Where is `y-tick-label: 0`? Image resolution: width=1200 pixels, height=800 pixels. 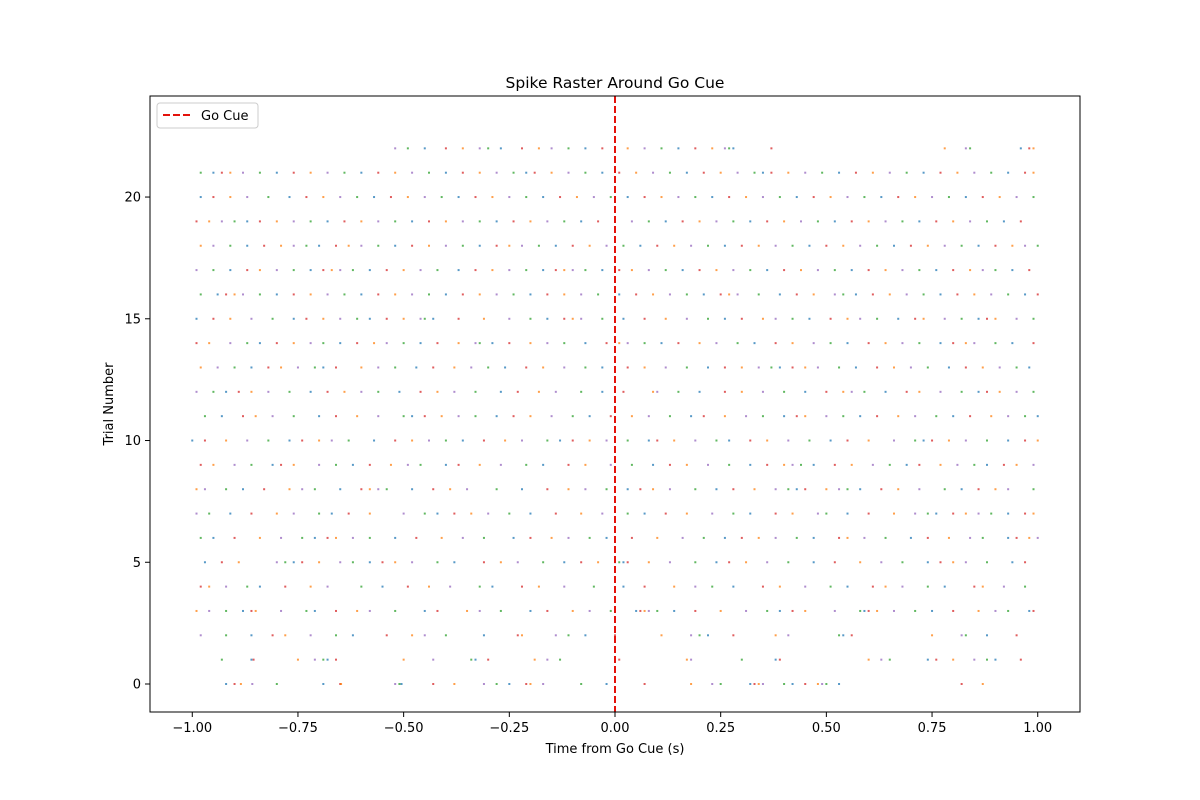
y-tick-label: 0 is located at coordinates (137, 685).